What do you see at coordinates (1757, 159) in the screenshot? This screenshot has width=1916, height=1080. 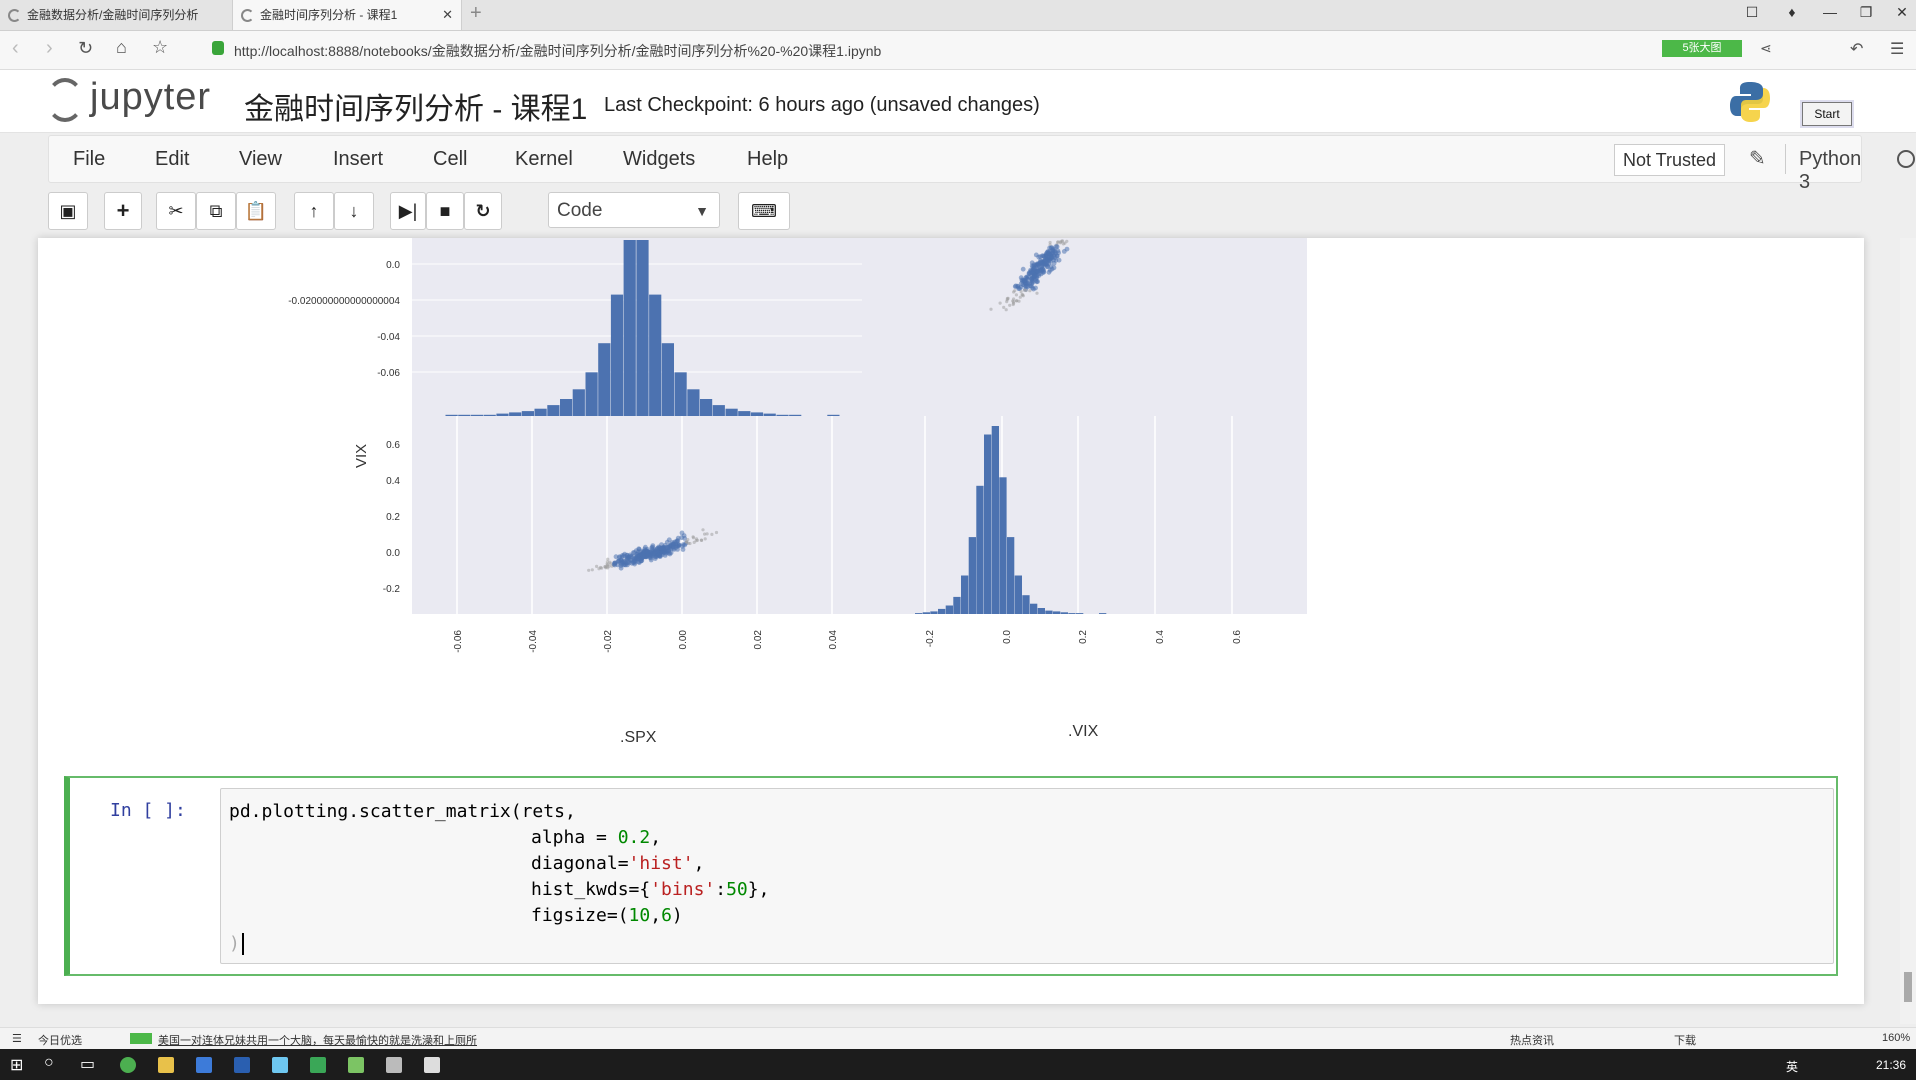 I see `edit-pencil-icon: ✎` at bounding box center [1757, 159].